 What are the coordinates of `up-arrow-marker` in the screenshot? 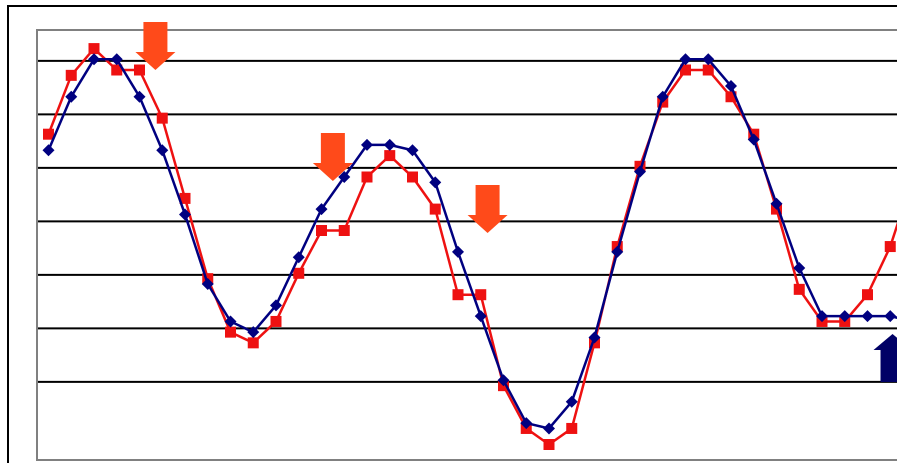 It's located at (885, 358).